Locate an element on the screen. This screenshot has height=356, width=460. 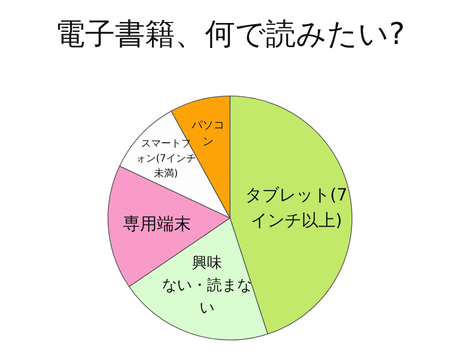
slice-label: 興味ない・読まない is located at coordinates (207, 285).